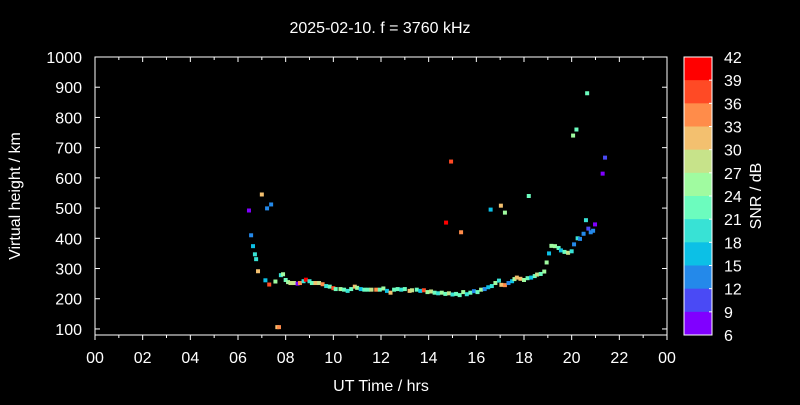  I want to click on colorbar-tick-label: 27, so click(733, 174).